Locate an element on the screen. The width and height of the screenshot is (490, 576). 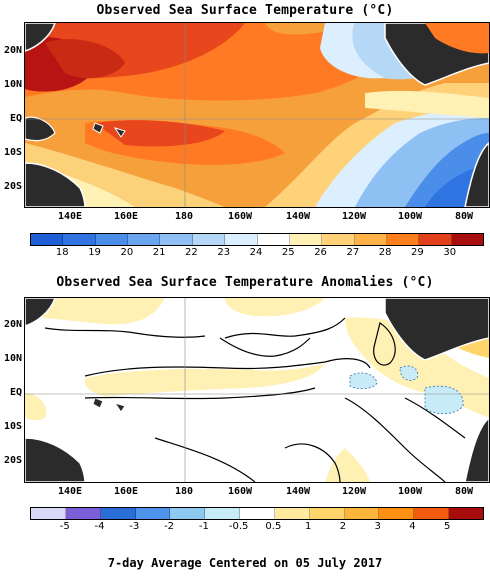
sst-colorbar-tick-label: 20 is located at coordinates (127, 252).